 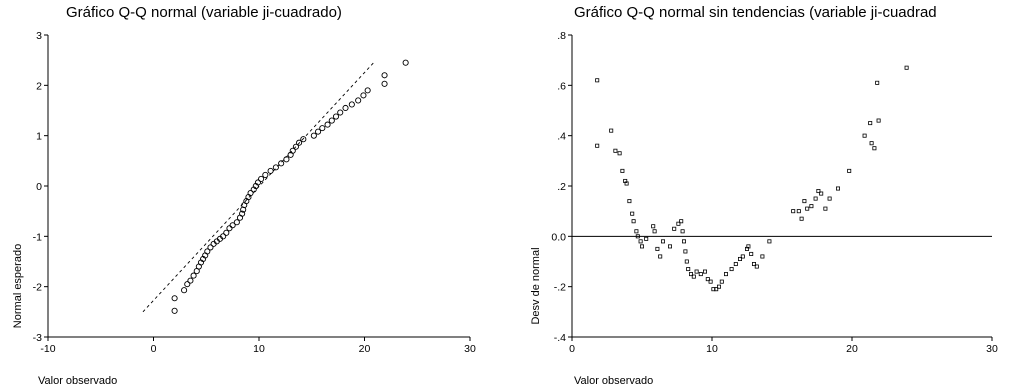 What do you see at coordinates (37, 237) in the screenshot?
I see `chart1-y-tick-label: -1` at bounding box center [37, 237].